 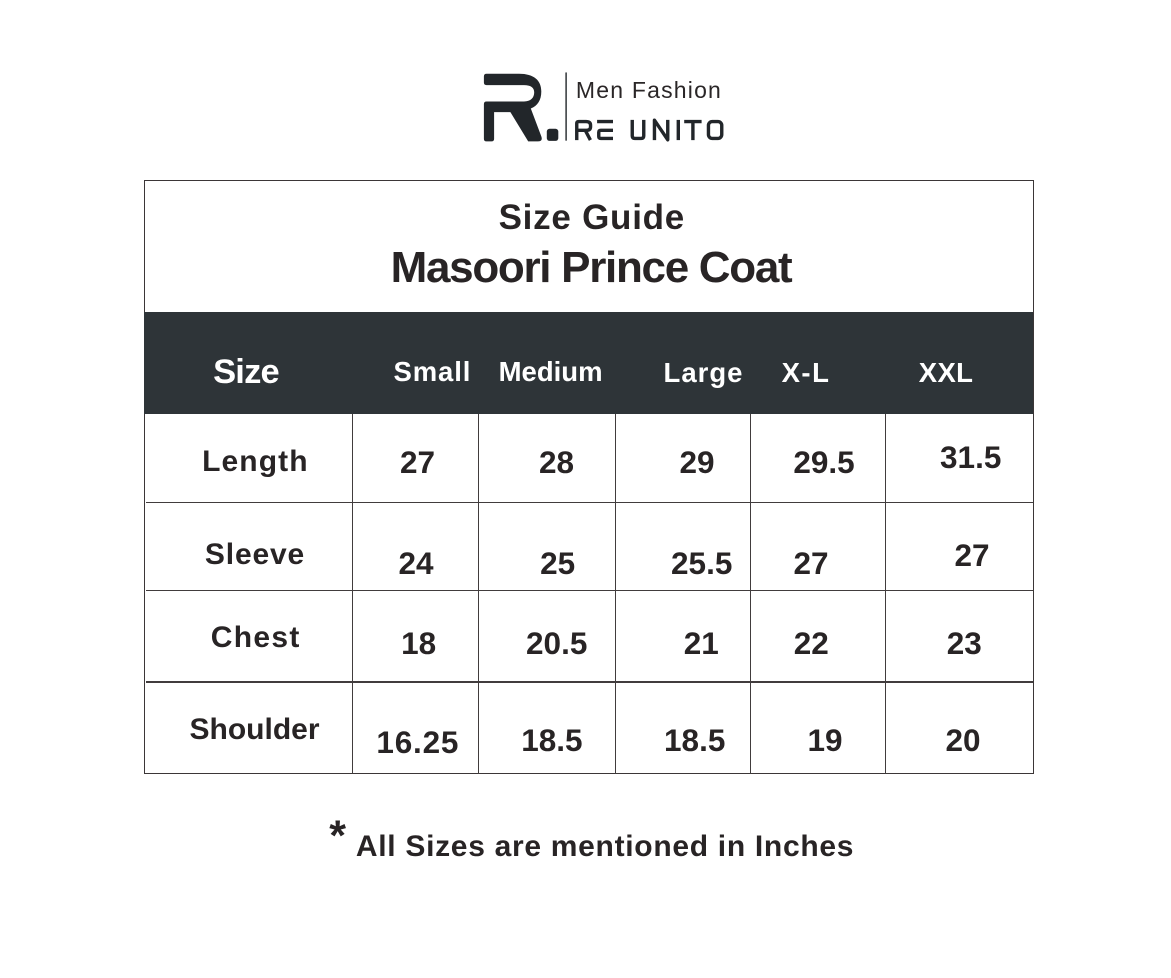 What do you see at coordinates (649, 90) in the screenshot?
I see `svg-text: Men Fashion` at bounding box center [649, 90].